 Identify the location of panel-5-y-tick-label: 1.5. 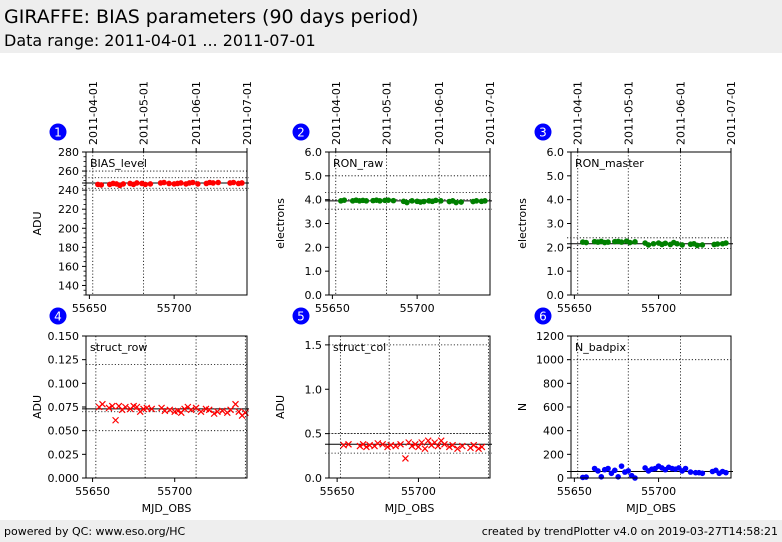
(314, 345).